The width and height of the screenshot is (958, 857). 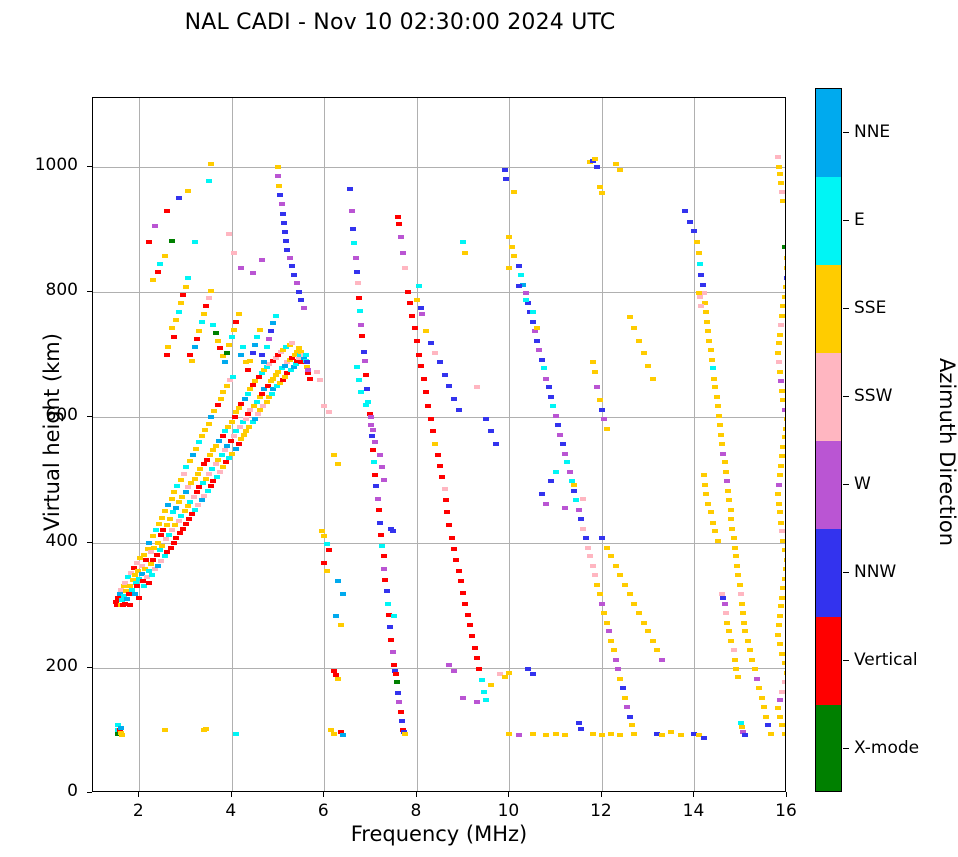 I want to click on y-gridline, so click(x=439, y=167).